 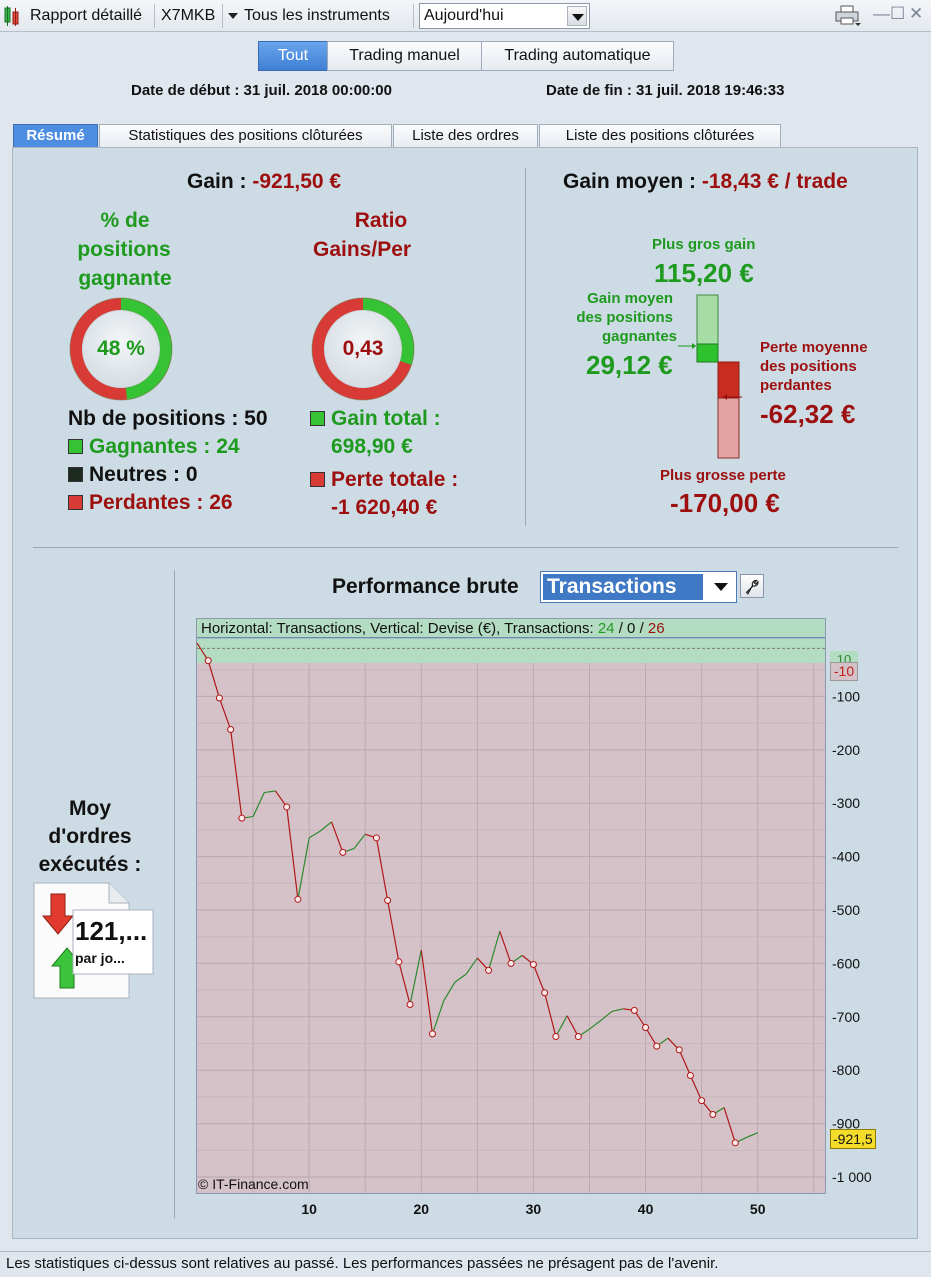 I want to click on window-title: Rapport détaillé, so click(x=86, y=15).